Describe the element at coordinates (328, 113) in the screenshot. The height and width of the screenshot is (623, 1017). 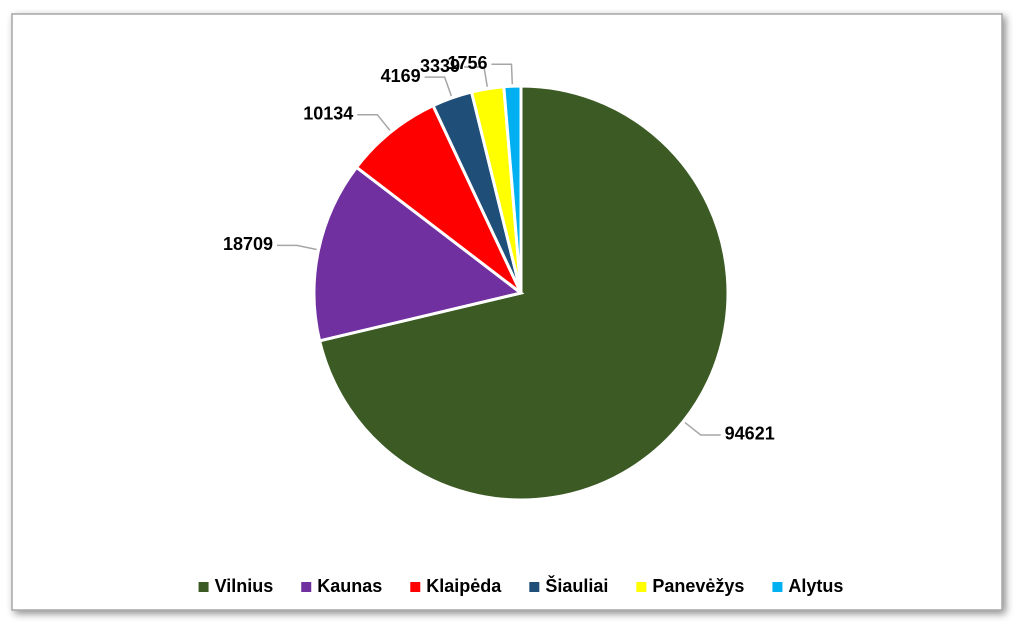
I see `data-label: 10134` at that location.